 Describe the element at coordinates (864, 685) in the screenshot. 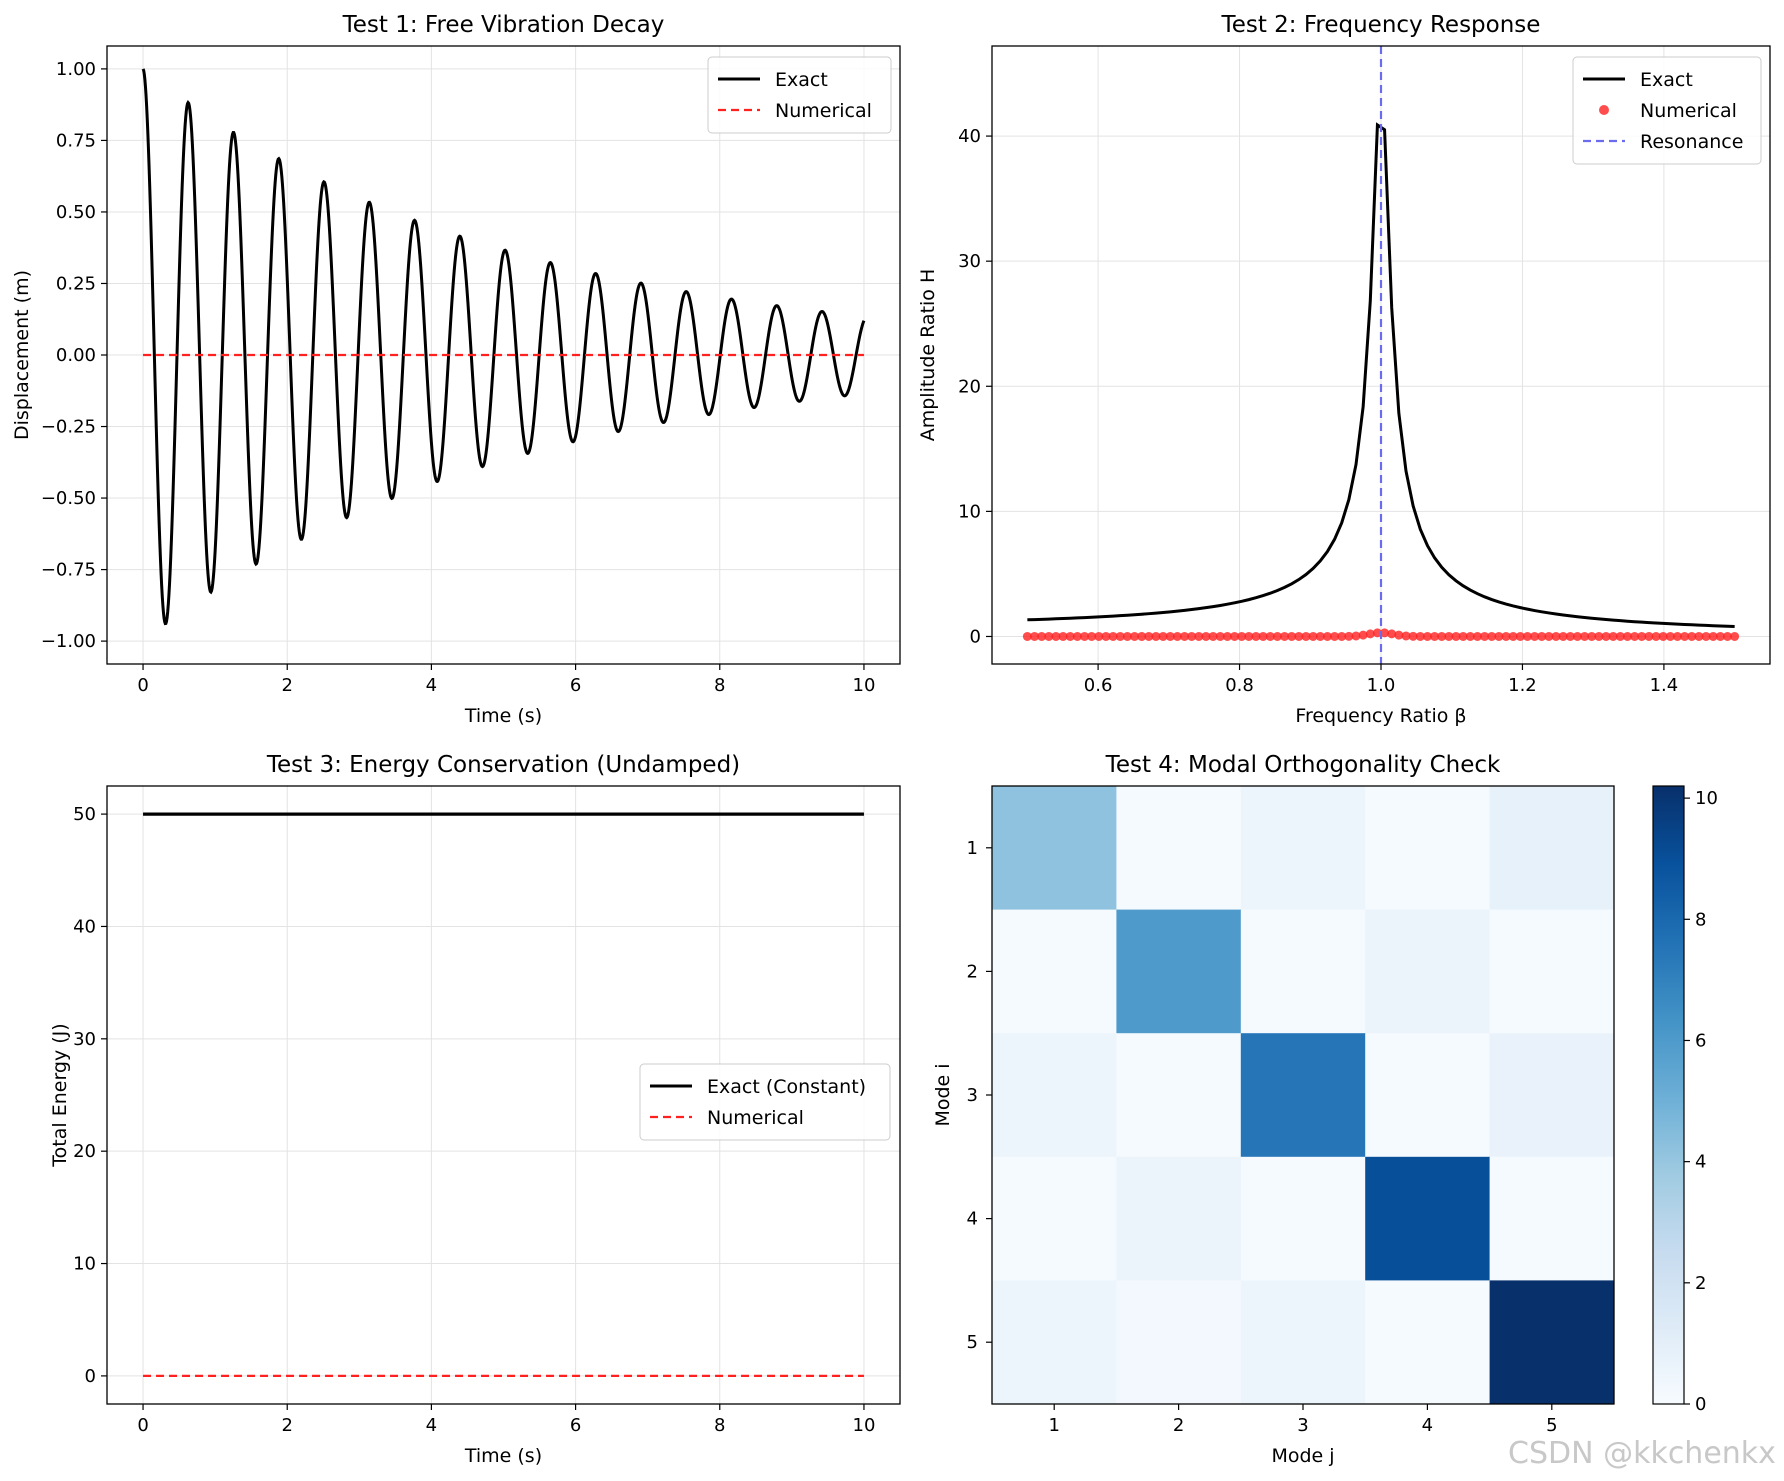

I see `test1-xtick-label-5: 10` at that location.